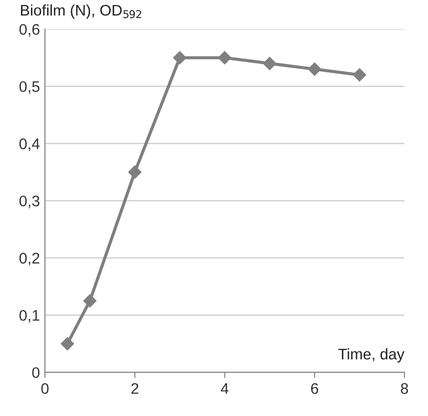 The width and height of the screenshot is (428, 416). What do you see at coordinates (224, 388) in the screenshot?
I see `x-tick-label: 4` at bounding box center [224, 388].